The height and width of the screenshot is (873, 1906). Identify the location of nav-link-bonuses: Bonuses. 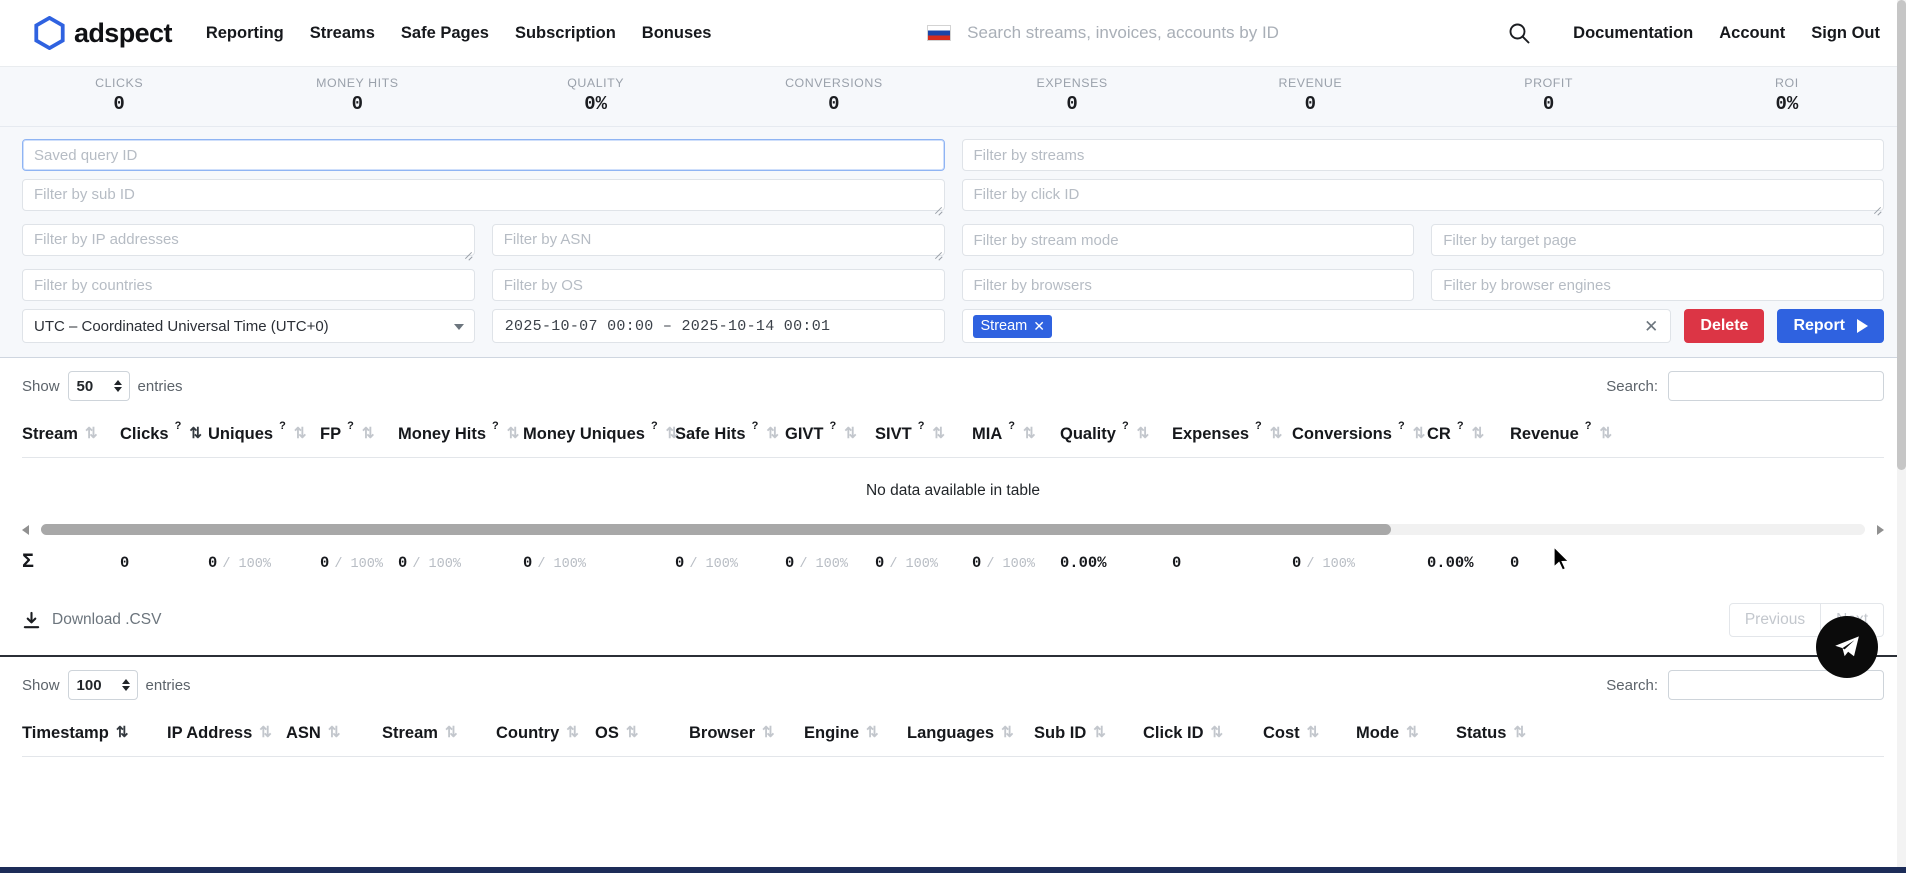
(676, 32).